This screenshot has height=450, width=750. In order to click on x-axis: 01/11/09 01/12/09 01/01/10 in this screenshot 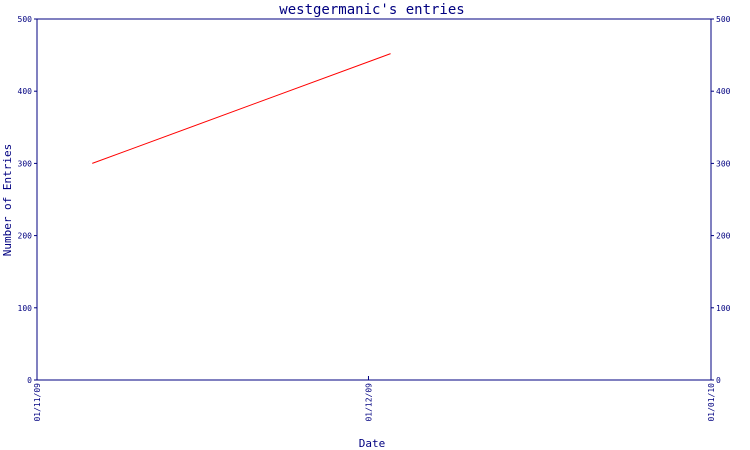, I will do `click(374, 399)`.